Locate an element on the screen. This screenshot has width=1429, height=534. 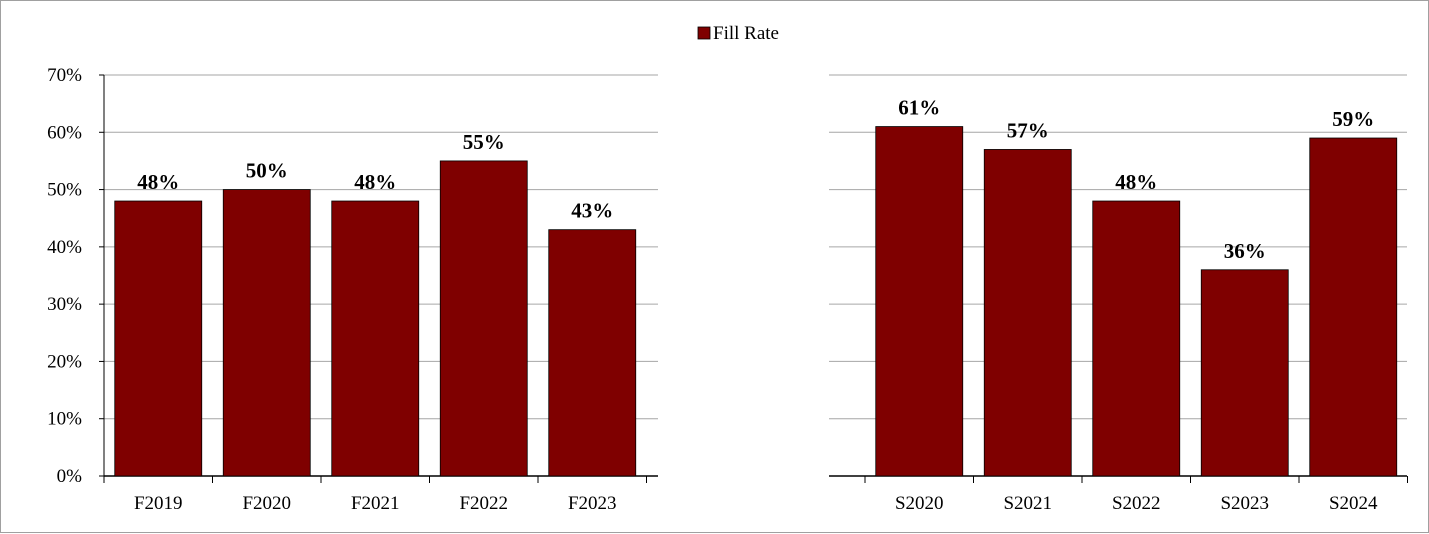
data-label-f2021: 48% is located at coordinates (375, 182).